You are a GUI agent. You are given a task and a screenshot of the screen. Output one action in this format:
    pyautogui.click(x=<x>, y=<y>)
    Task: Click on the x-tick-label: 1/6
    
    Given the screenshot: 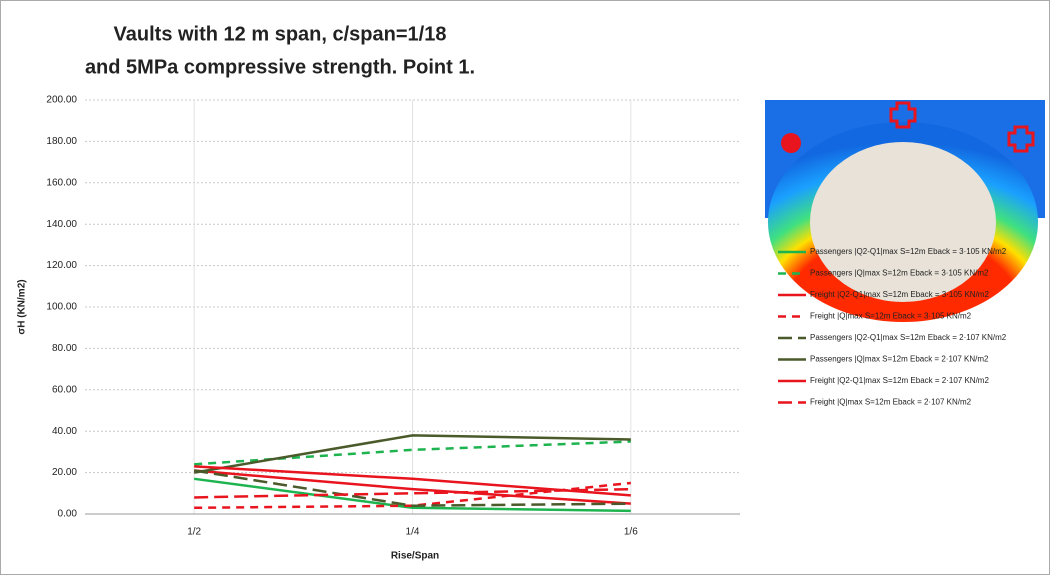 What is the action you would take?
    pyautogui.click(x=631, y=532)
    